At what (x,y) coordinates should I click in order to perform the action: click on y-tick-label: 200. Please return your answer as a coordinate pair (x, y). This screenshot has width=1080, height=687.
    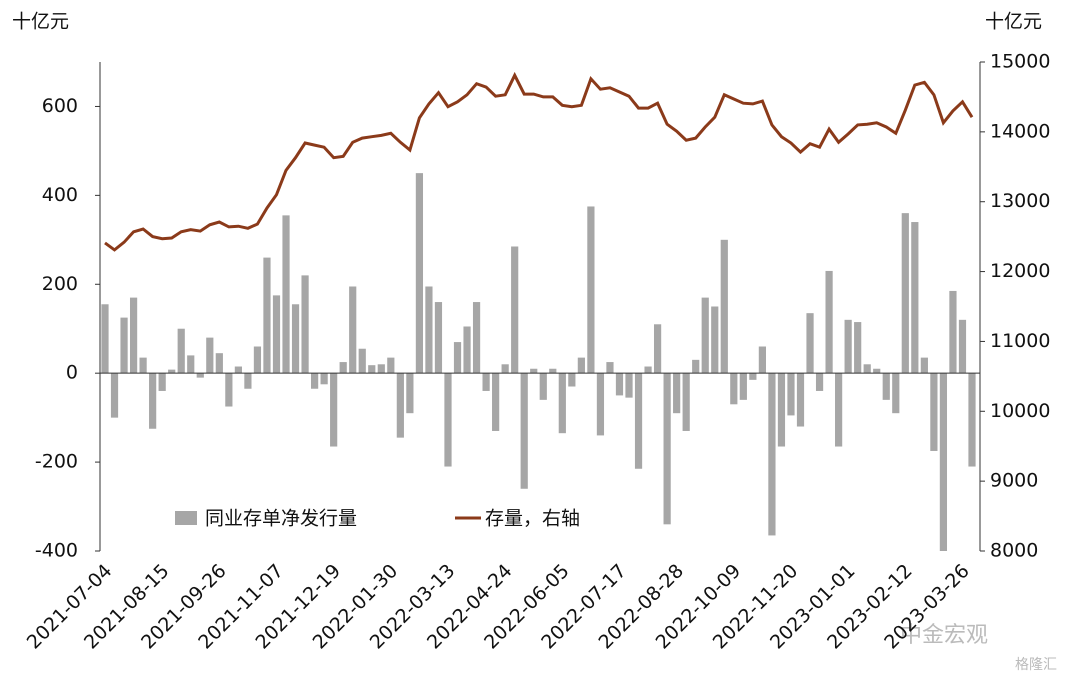
    Looking at the image, I should click on (60, 284).